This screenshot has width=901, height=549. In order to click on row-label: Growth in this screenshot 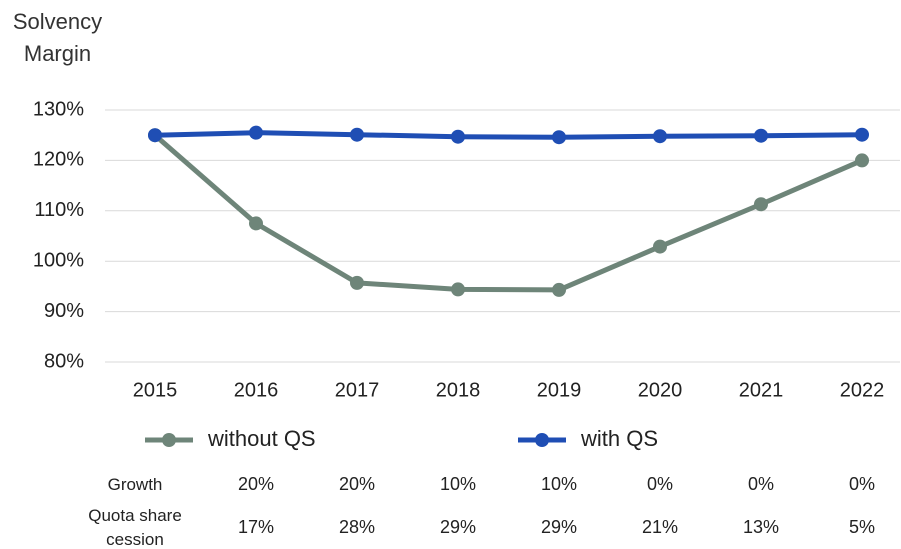, I will do `click(135, 484)`.